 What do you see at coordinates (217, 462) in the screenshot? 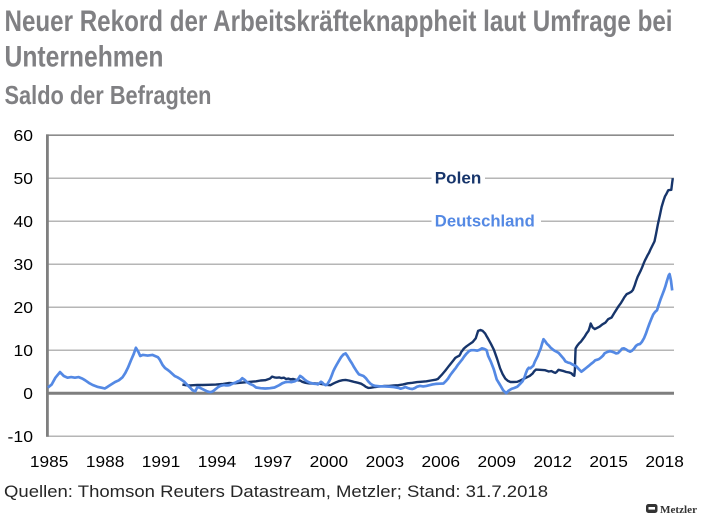
I see `svg-text: 1994` at bounding box center [217, 462].